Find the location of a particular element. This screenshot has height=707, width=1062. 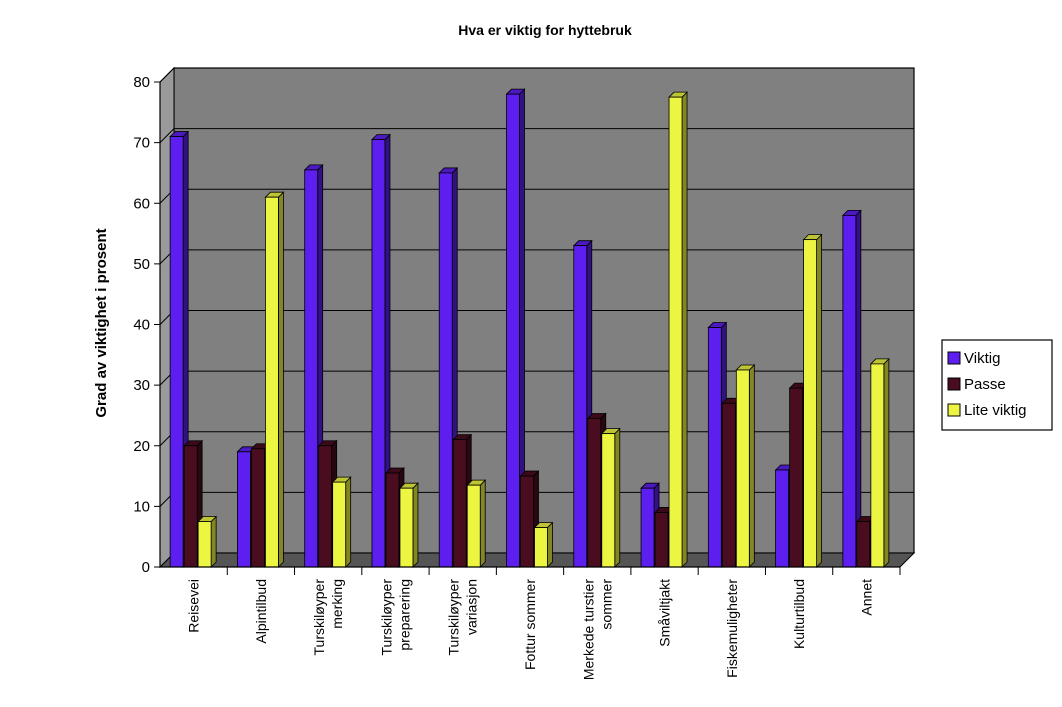

y-axis-label: Grad av viktighet i prosent is located at coordinates (101, 322).